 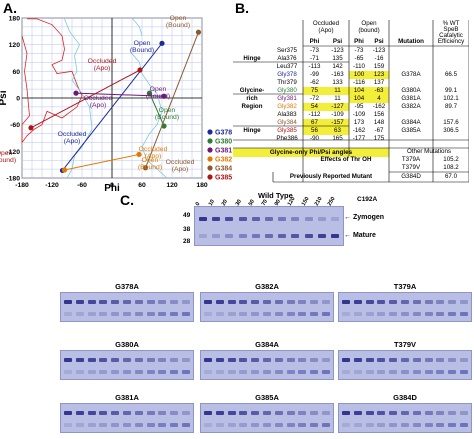 I want to click on table-row: Gly378 -99 -163 100 123 G378A 66.5, so click(x=351, y=75).